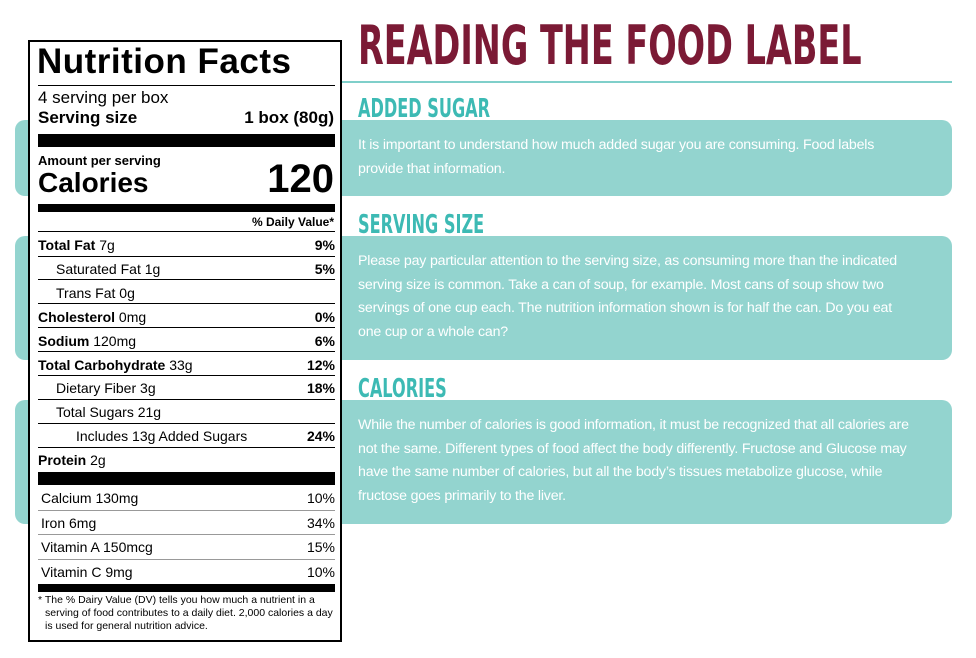 The height and width of the screenshot is (658, 976). Describe the element at coordinates (646, 82) in the screenshot. I see `title-rule` at that location.